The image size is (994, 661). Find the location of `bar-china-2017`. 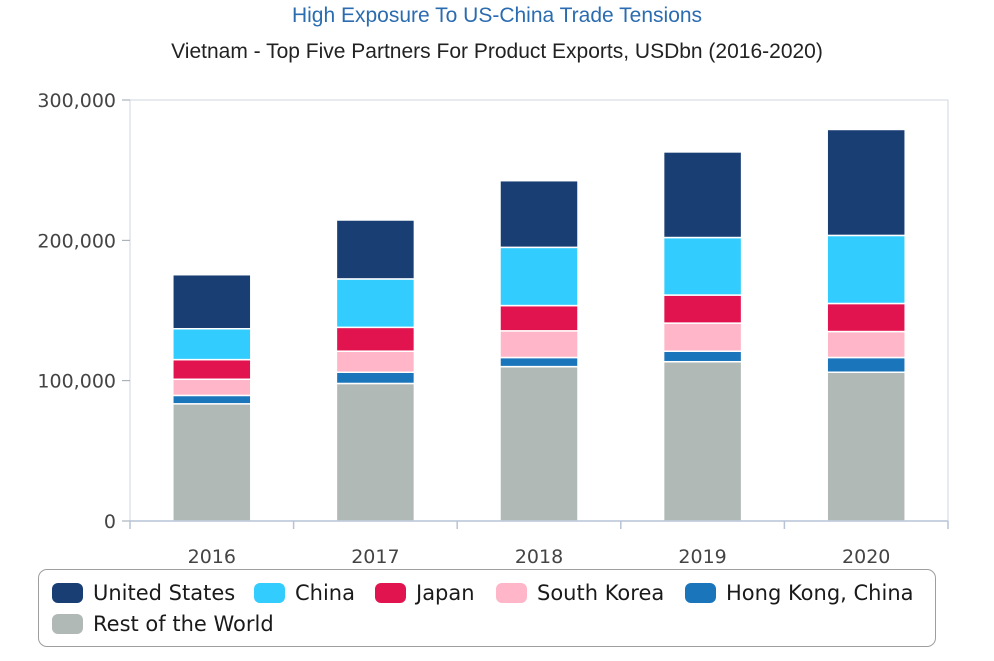

bar-china-2017 is located at coordinates (375, 303).